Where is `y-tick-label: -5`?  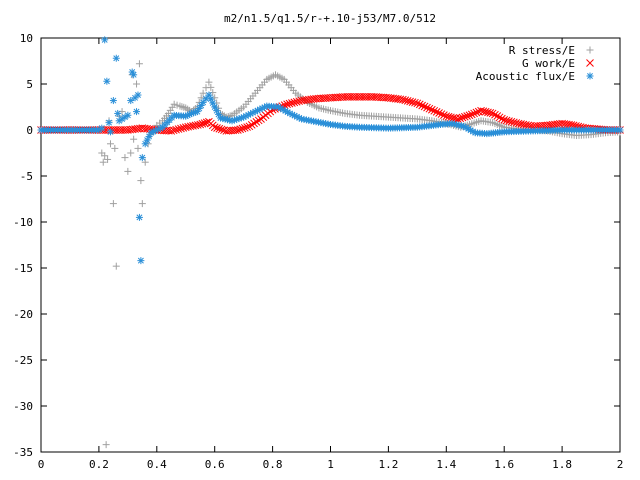 y-tick-label: -5 is located at coordinates (26, 176).